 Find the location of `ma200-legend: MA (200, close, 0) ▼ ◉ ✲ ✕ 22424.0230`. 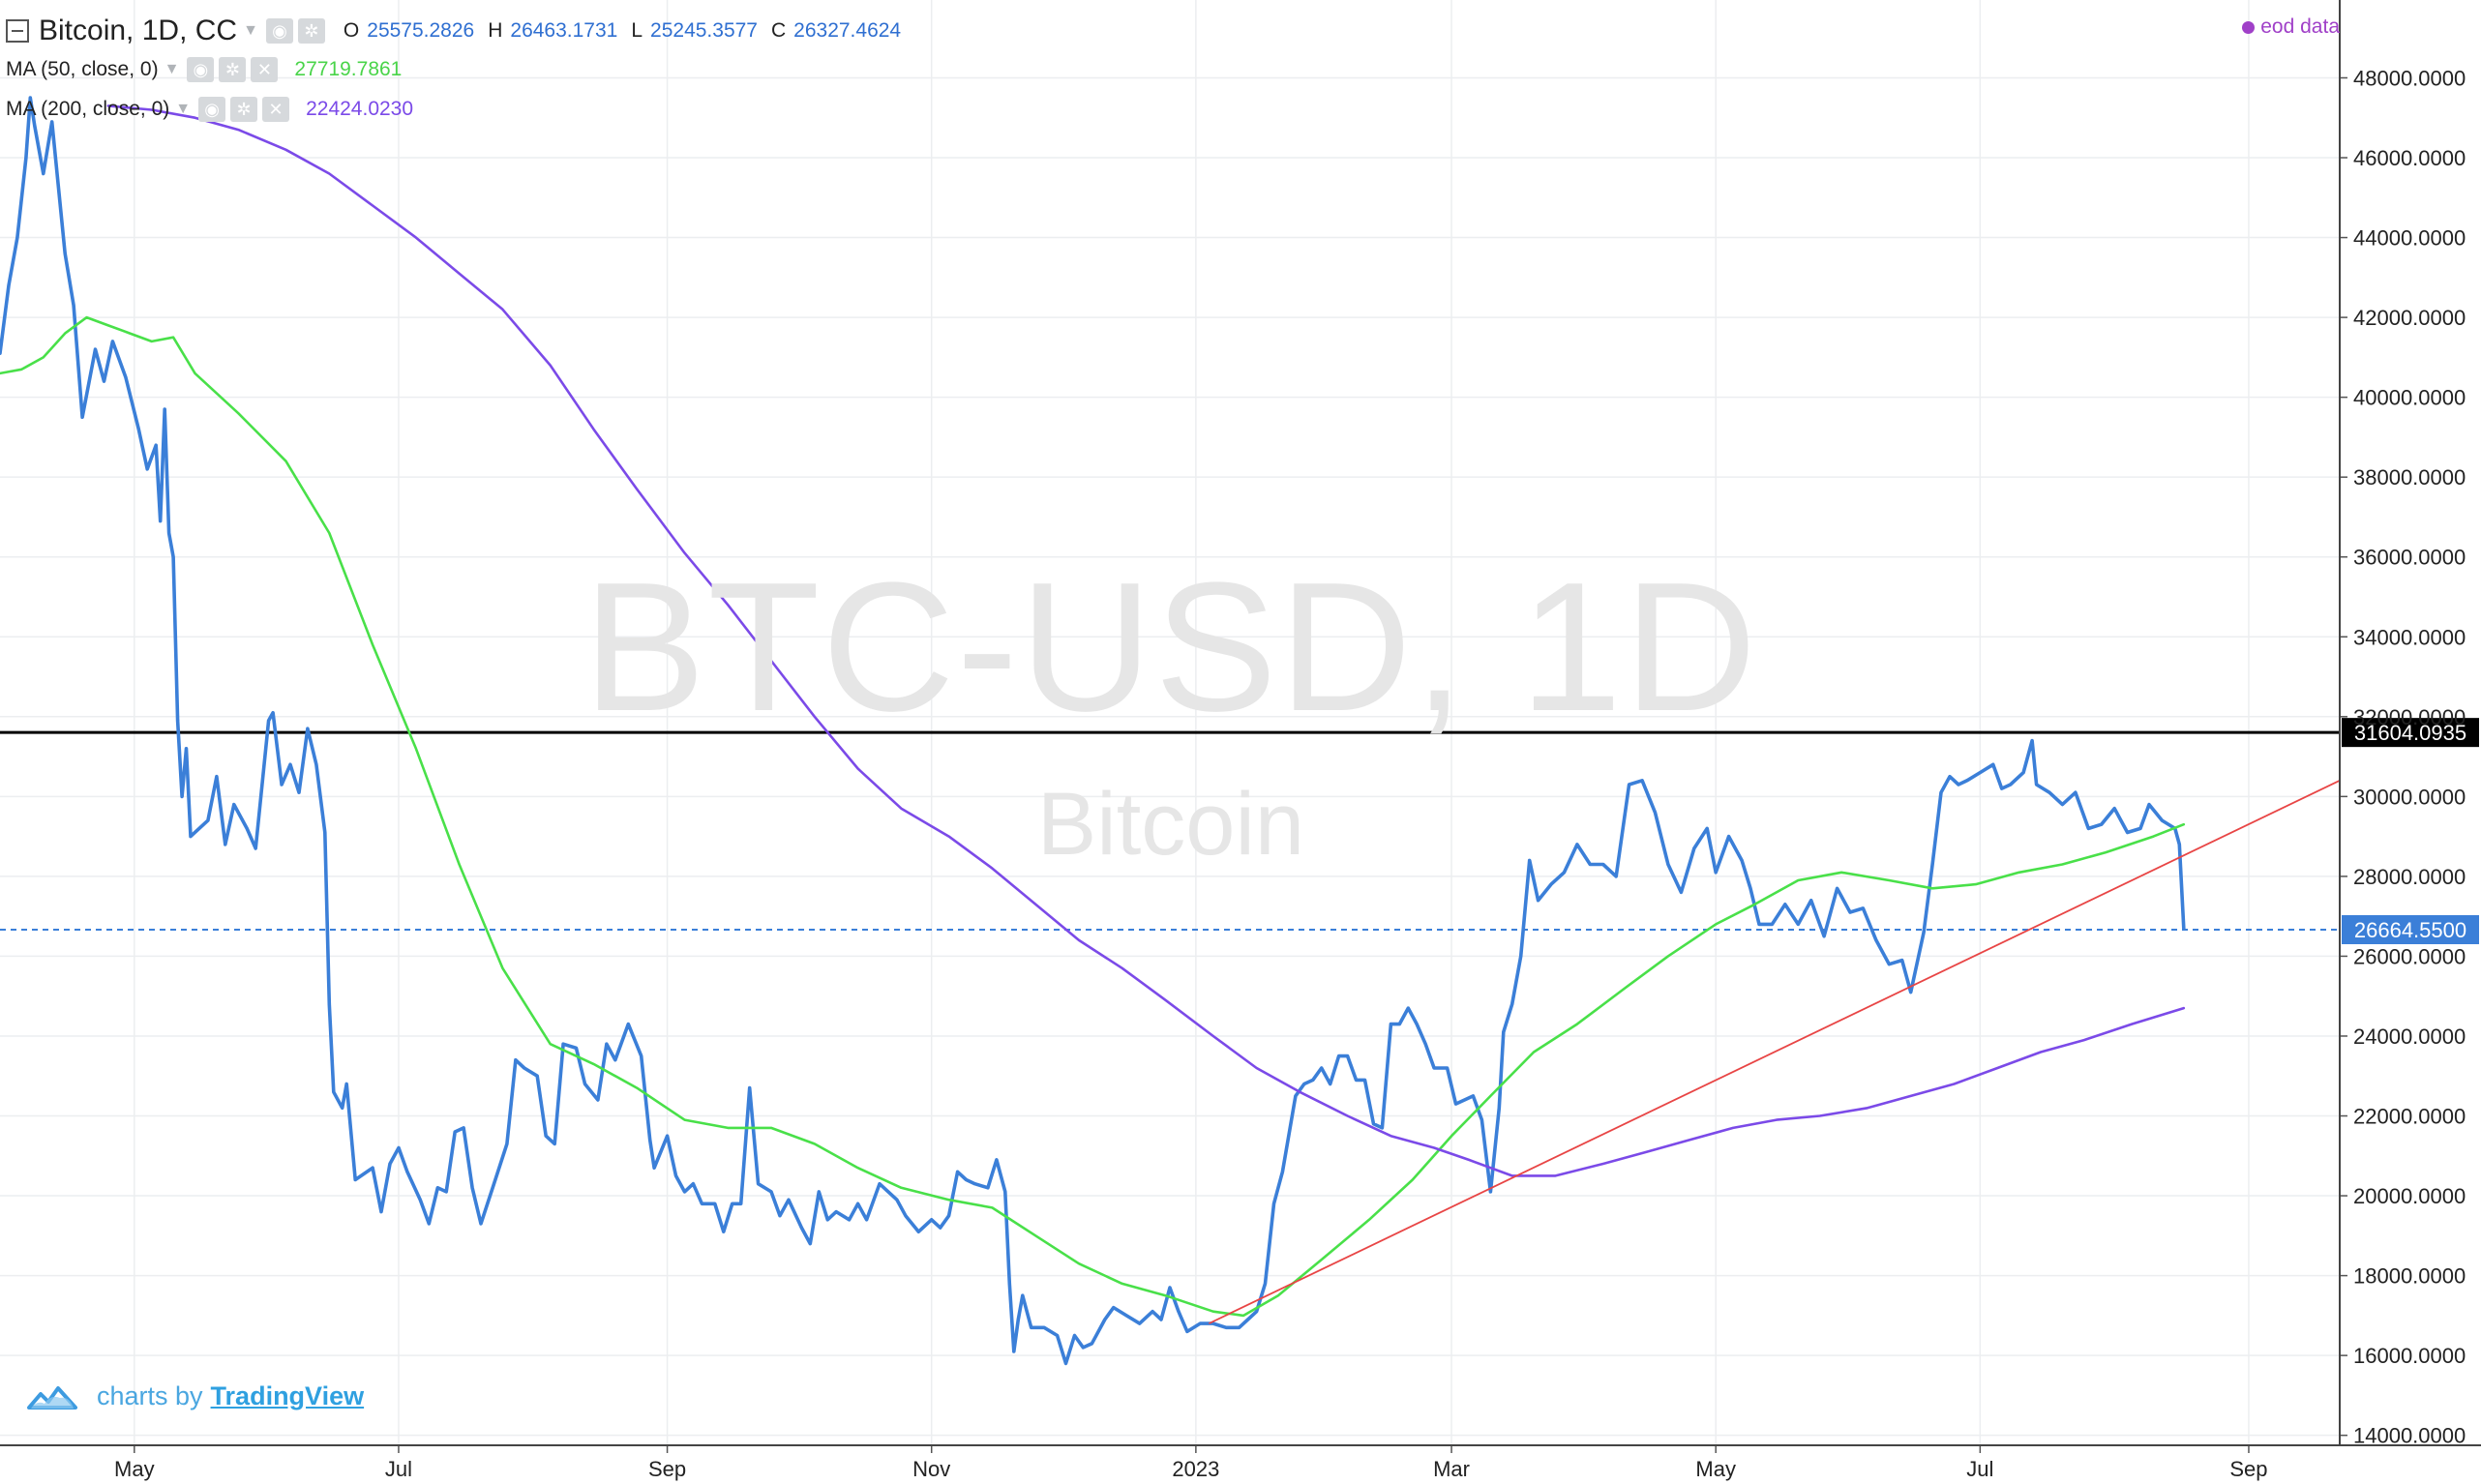

ma200-legend: MA (200, close, 0) ▼ ◉ ✲ ✕ 22424.0230 is located at coordinates (209, 109).